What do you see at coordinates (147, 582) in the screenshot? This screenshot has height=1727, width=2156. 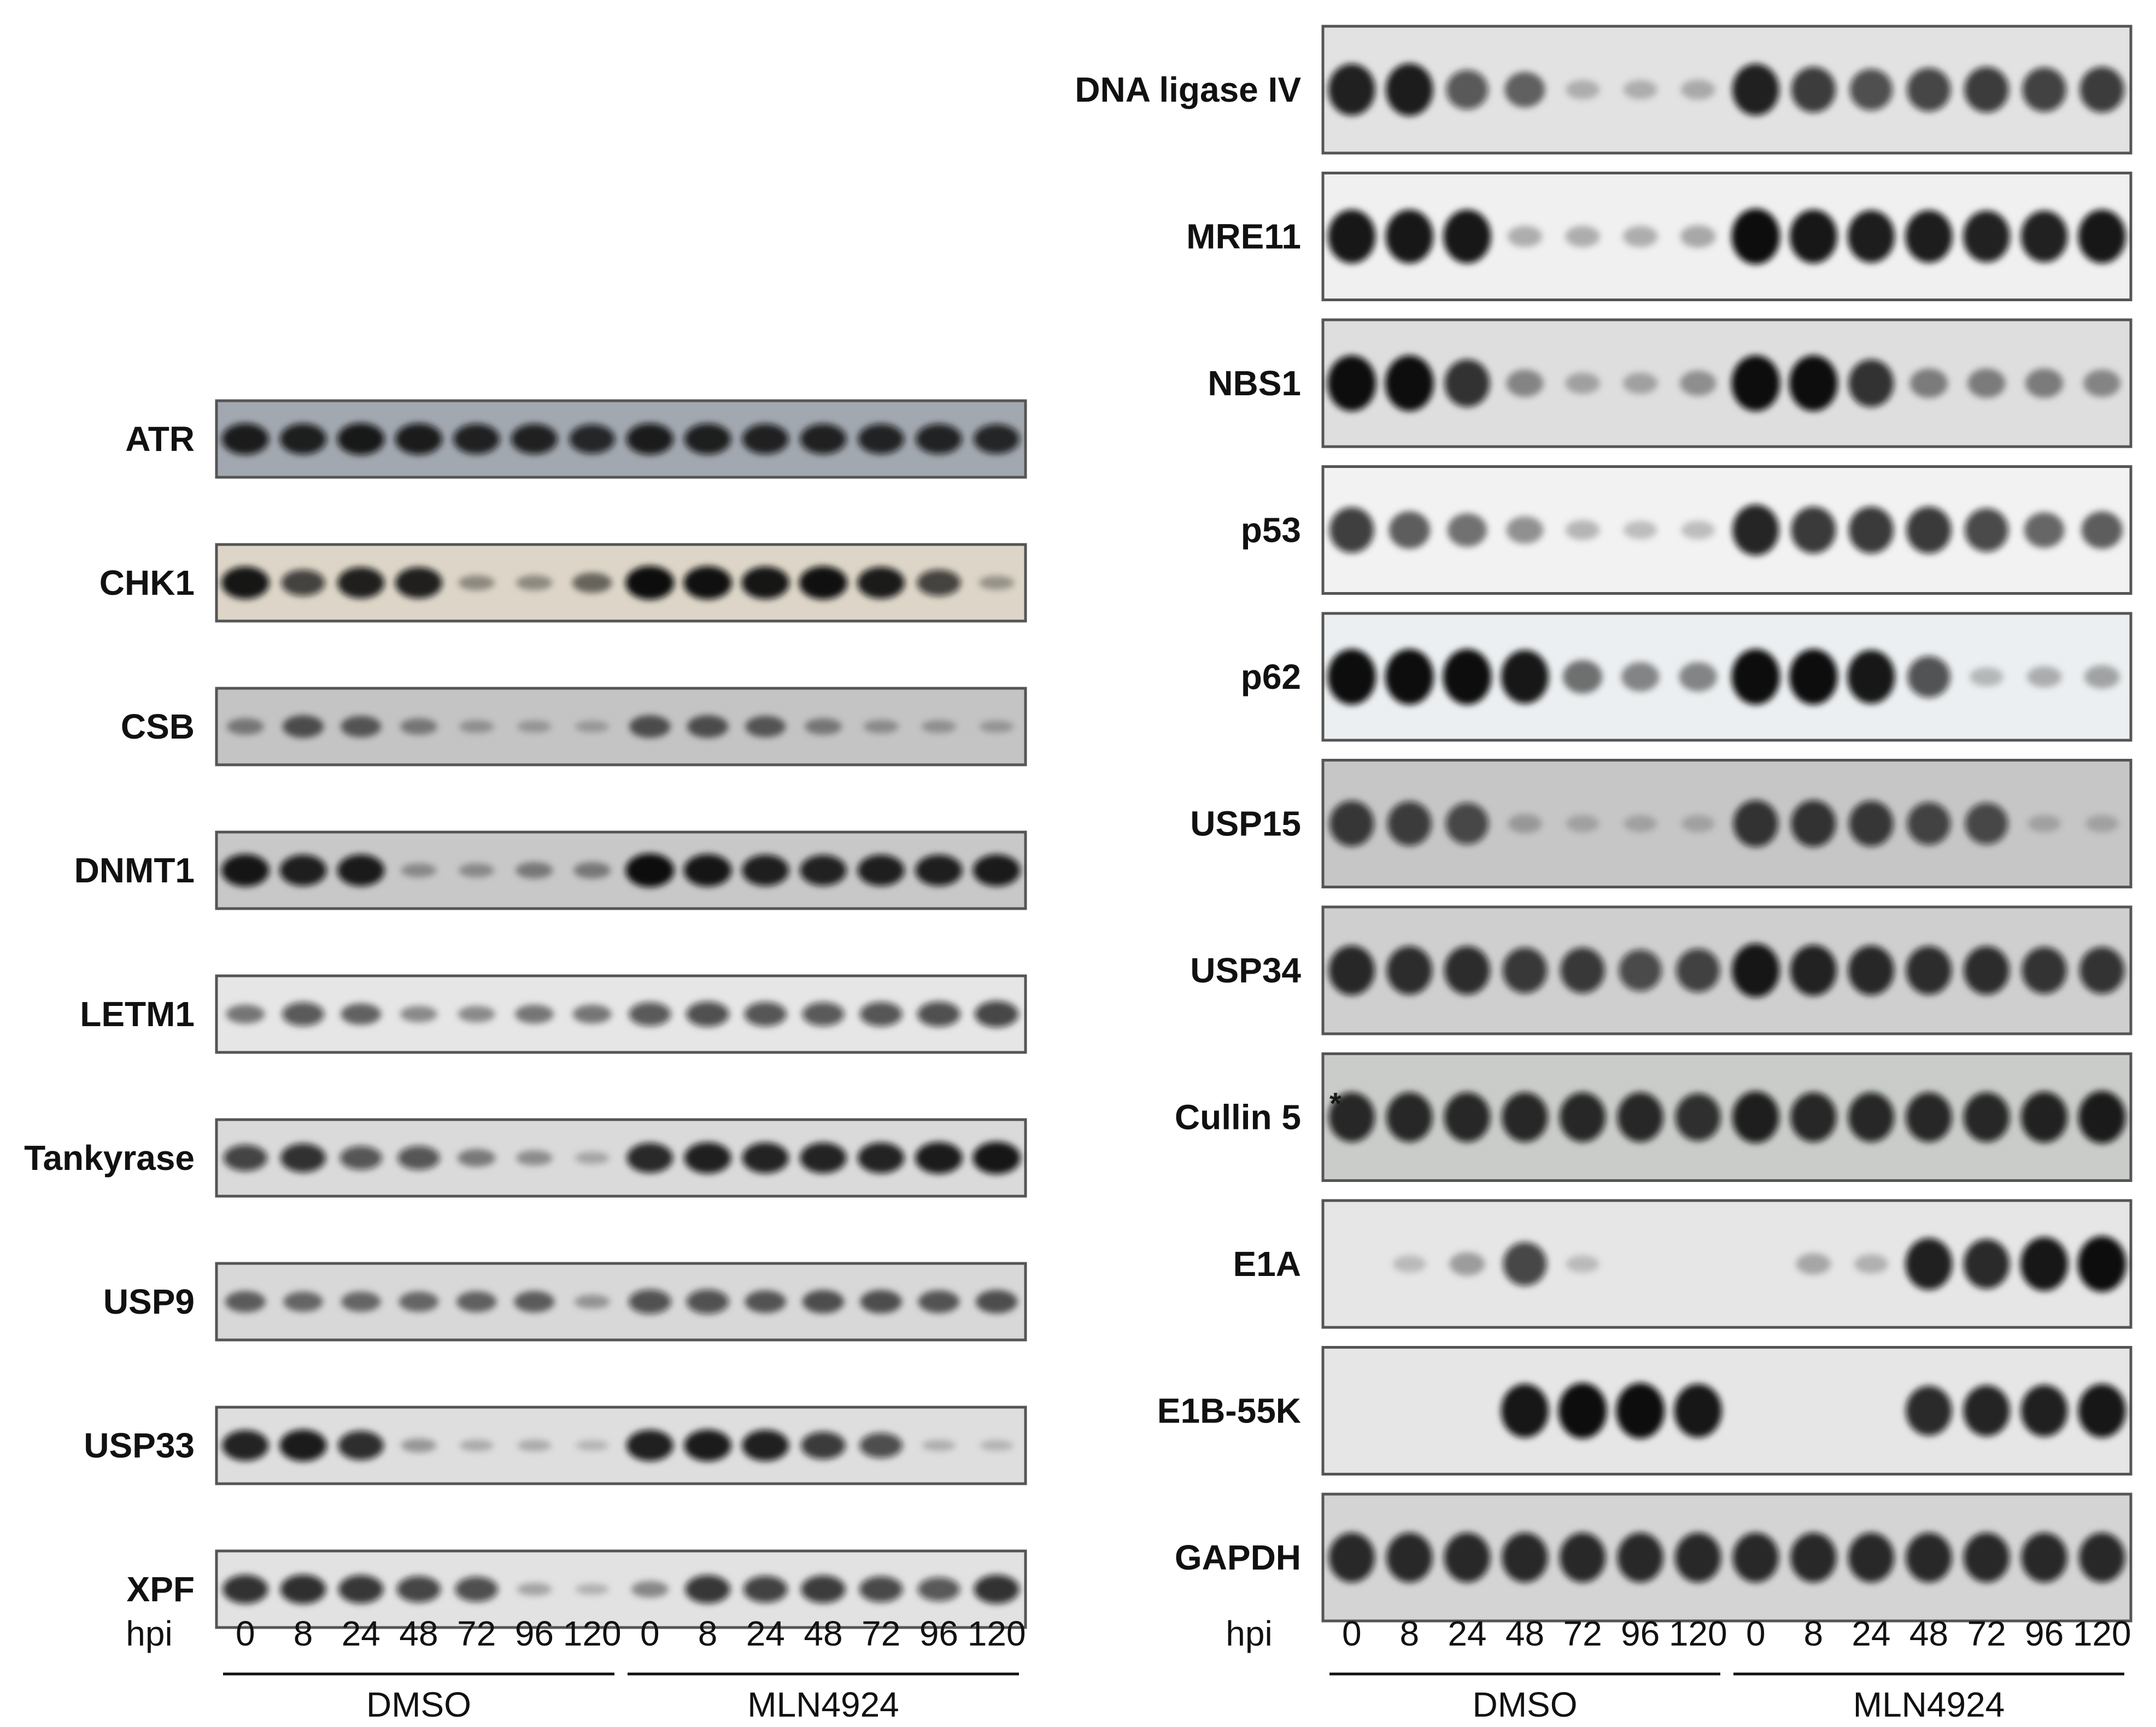 I see `blot-label: CHK1` at bounding box center [147, 582].